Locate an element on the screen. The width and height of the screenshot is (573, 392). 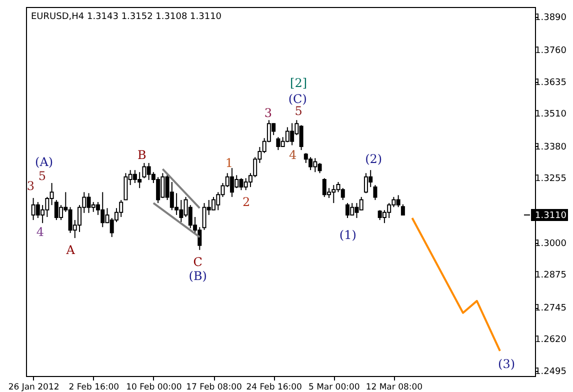
y-tick-label: 1.3760 is located at coordinates (551, 51).